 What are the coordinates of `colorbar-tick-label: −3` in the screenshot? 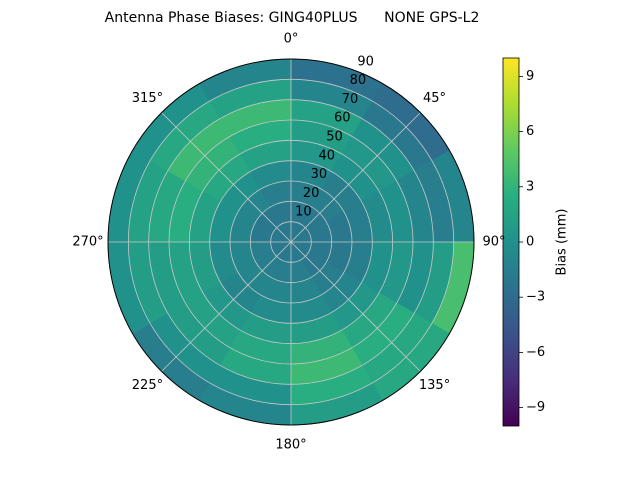 It's located at (535, 297).